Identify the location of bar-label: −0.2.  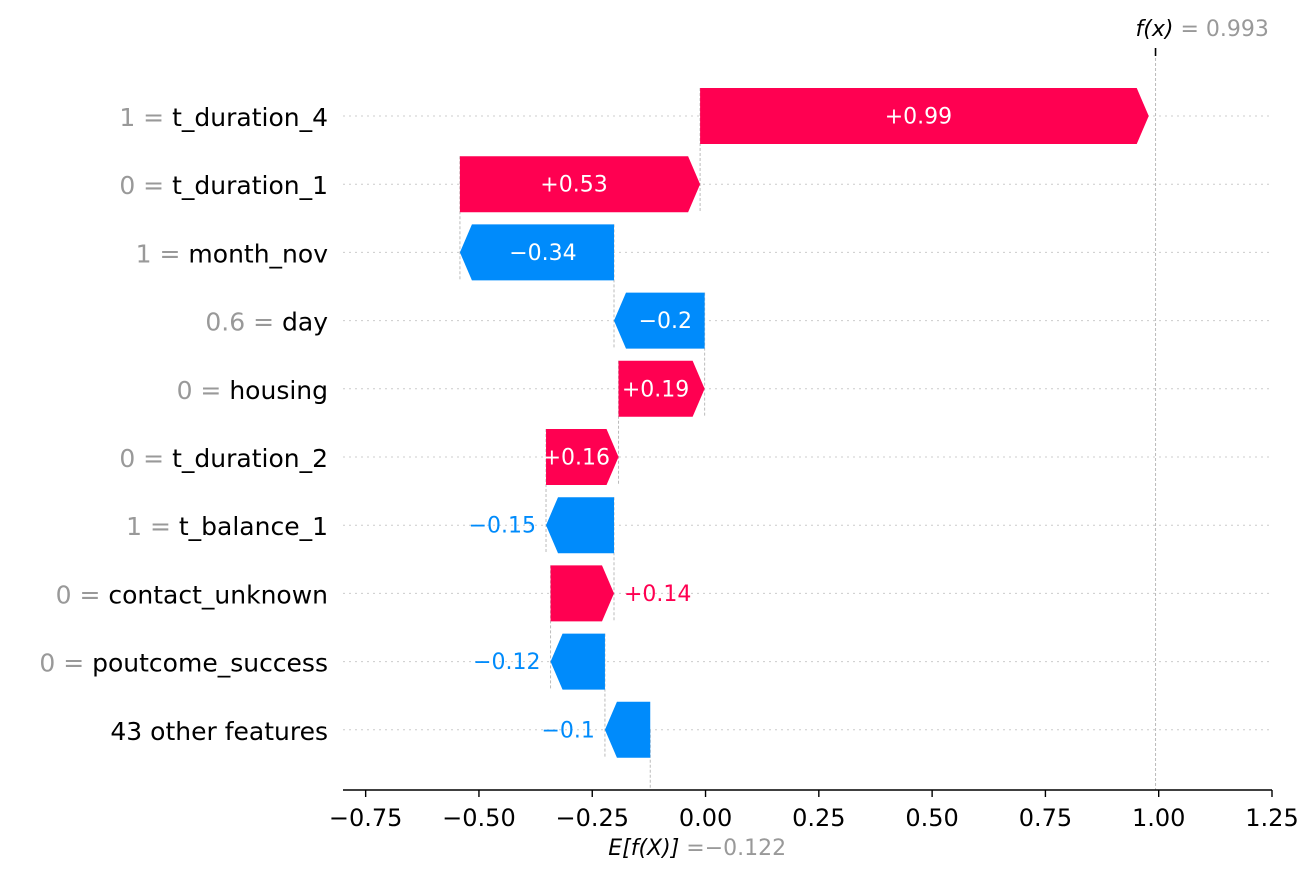
(665, 321).